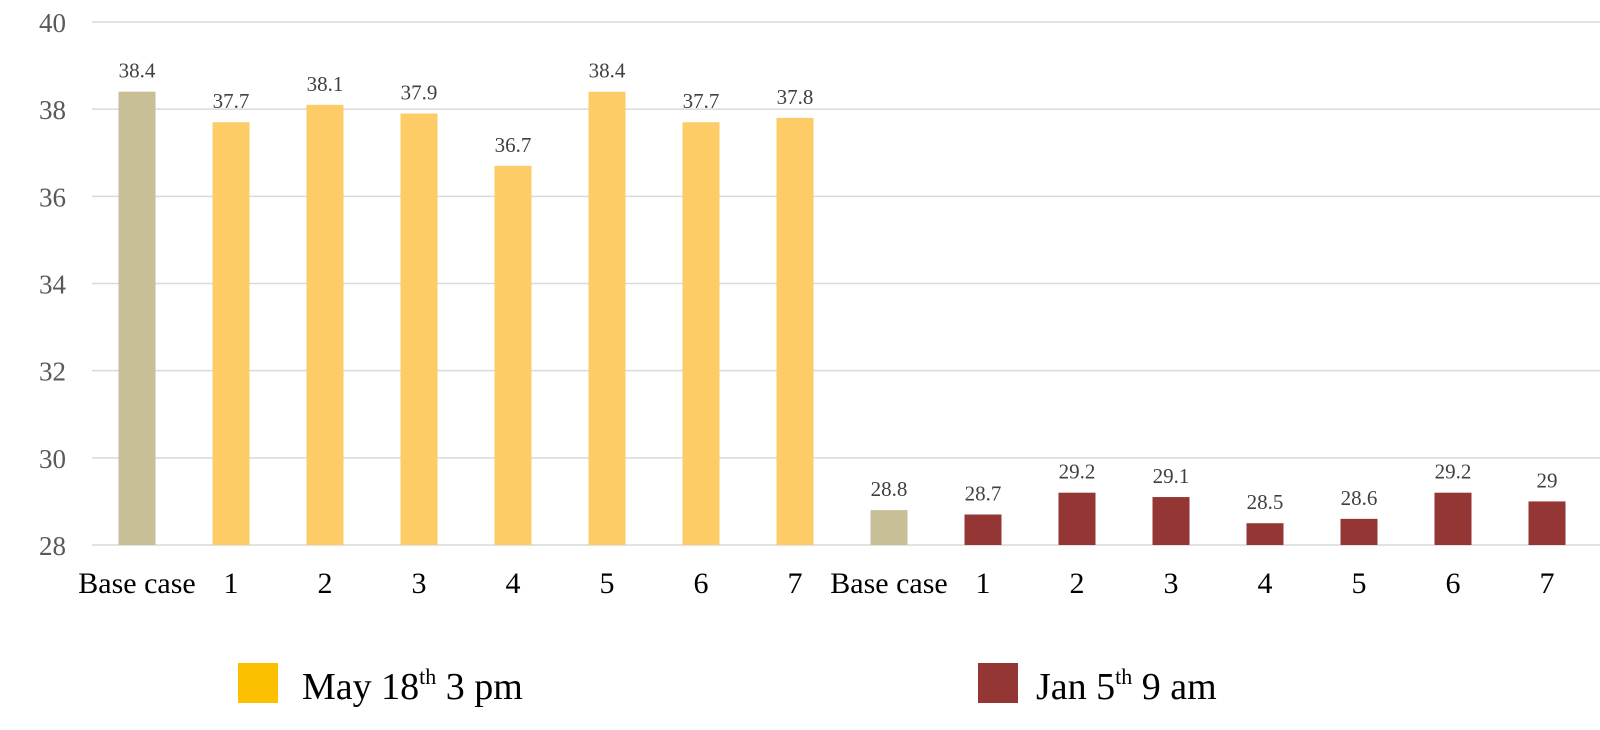 The height and width of the screenshot is (730, 1600). Describe the element at coordinates (889, 489) in the screenshot. I see `data-label: 28.8` at that location.